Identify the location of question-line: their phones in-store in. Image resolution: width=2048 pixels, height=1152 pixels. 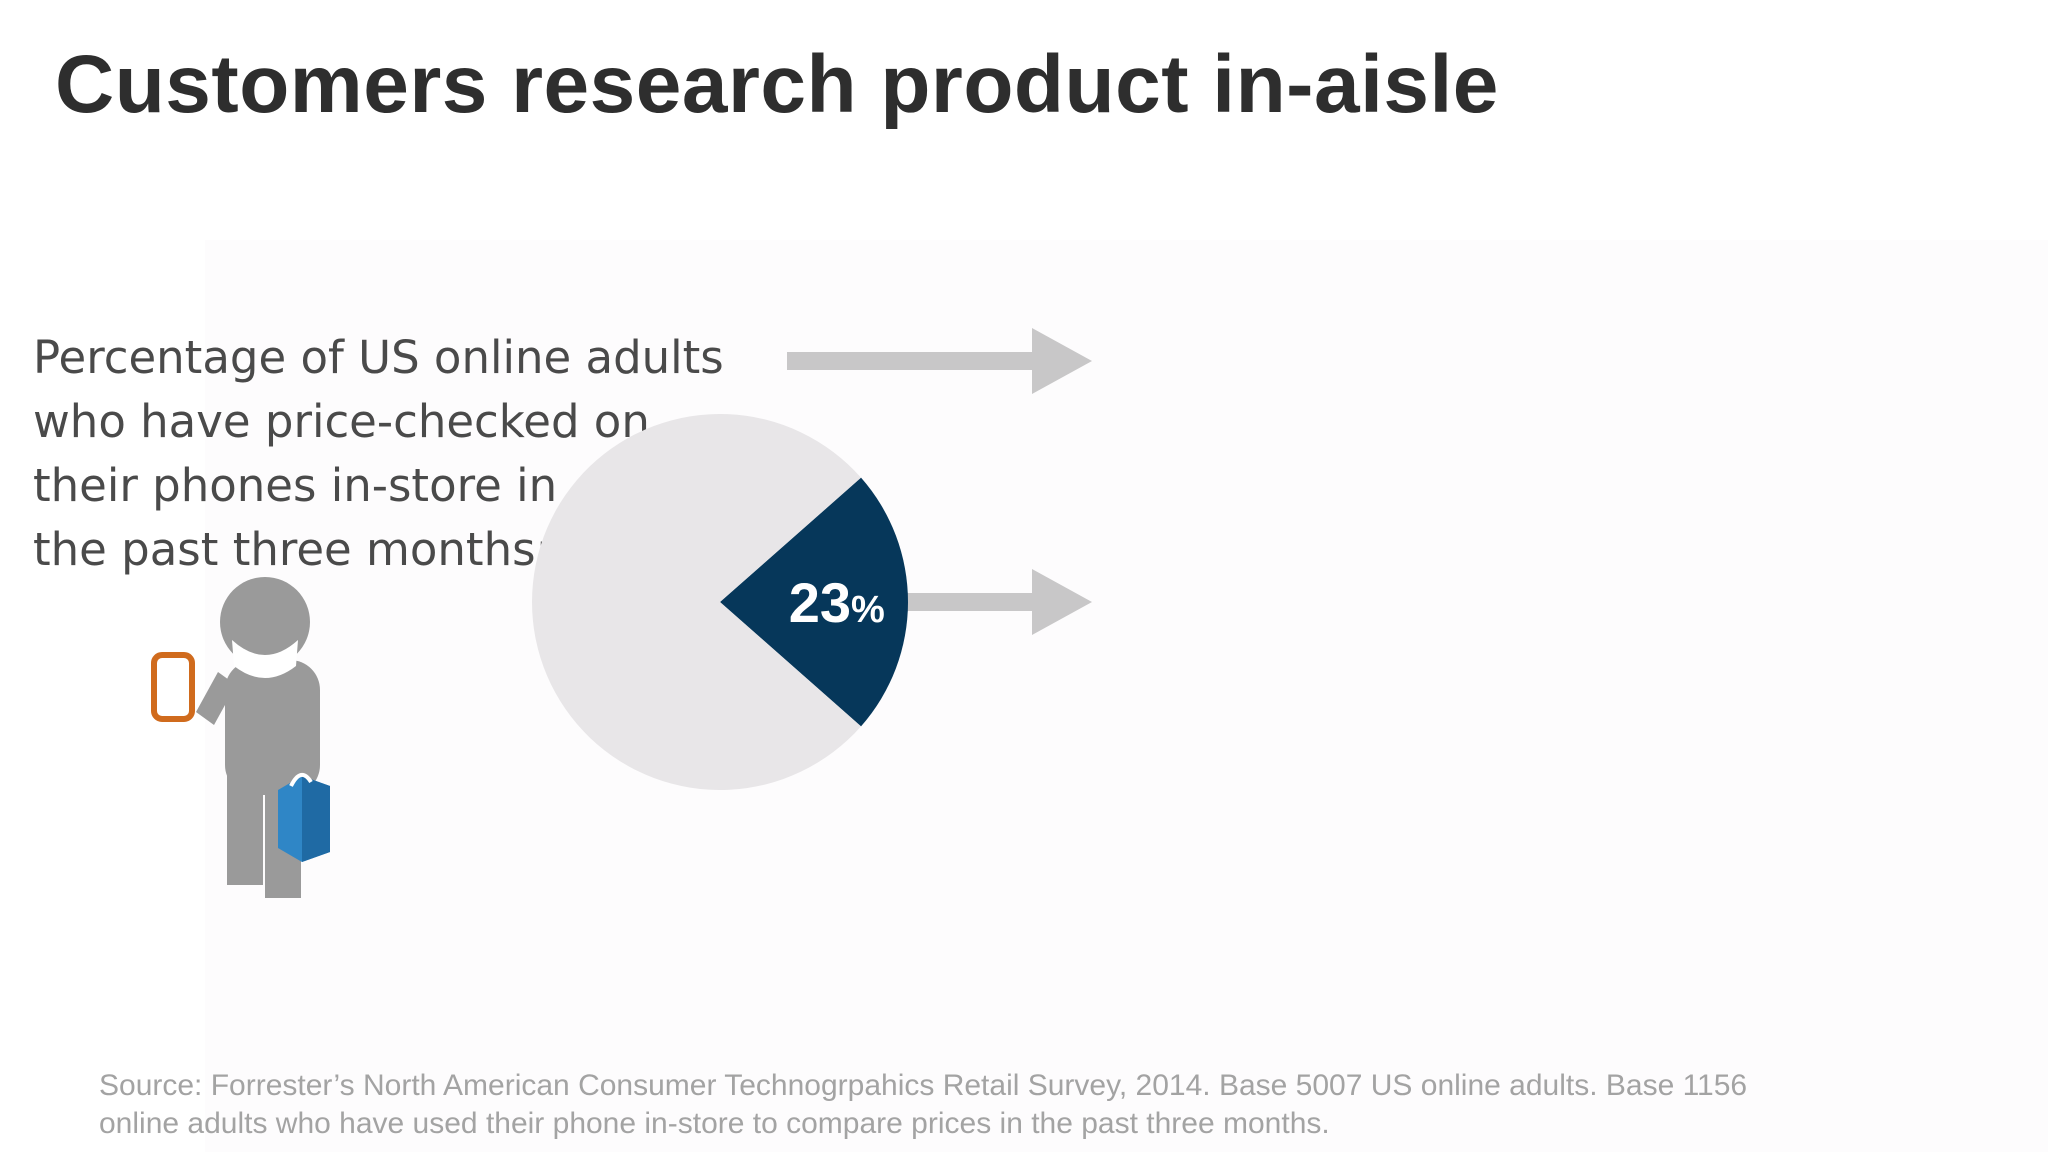
(295, 485).